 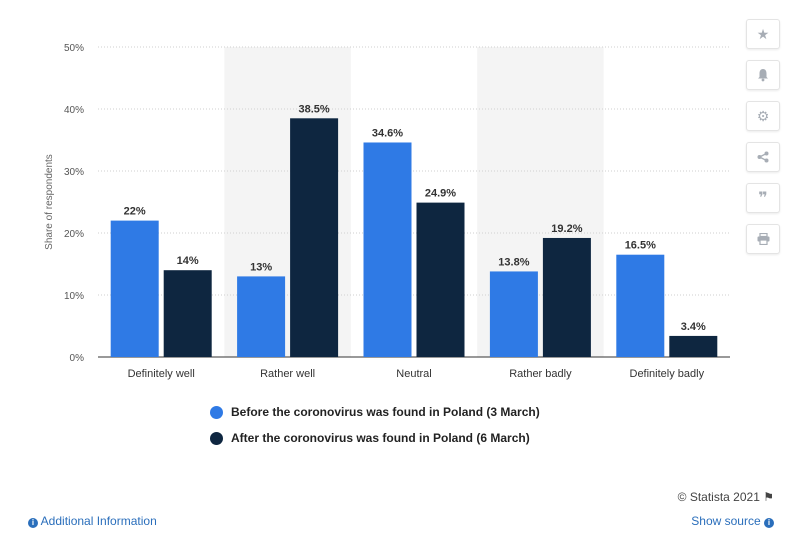 What do you see at coordinates (693, 327) in the screenshot?
I see `data-label: 3.4%` at bounding box center [693, 327].